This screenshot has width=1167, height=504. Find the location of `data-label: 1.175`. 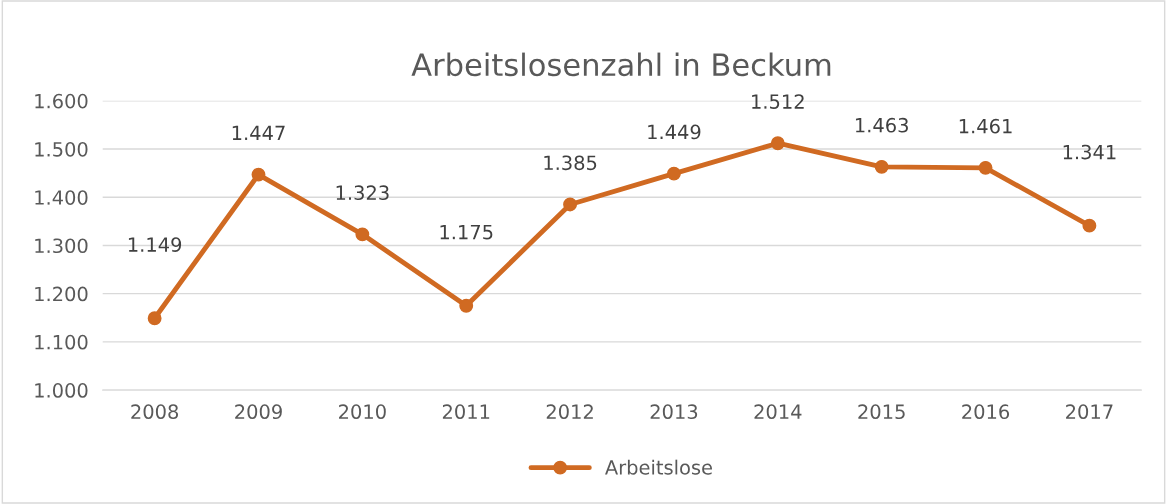

data-label: 1.175 is located at coordinates (466, 232).